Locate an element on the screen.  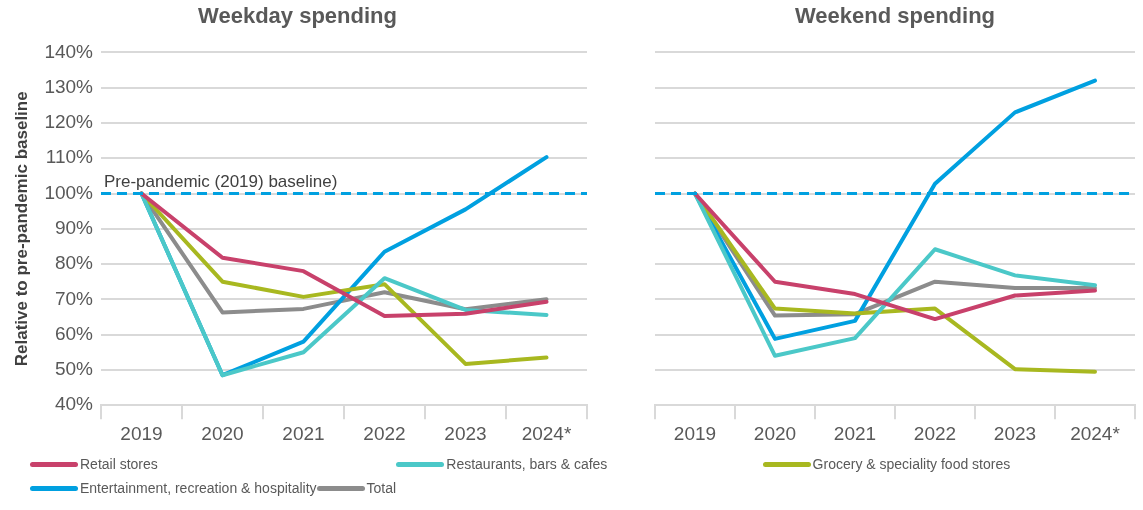
legend-label: Total is located at coordinates (381, 488).